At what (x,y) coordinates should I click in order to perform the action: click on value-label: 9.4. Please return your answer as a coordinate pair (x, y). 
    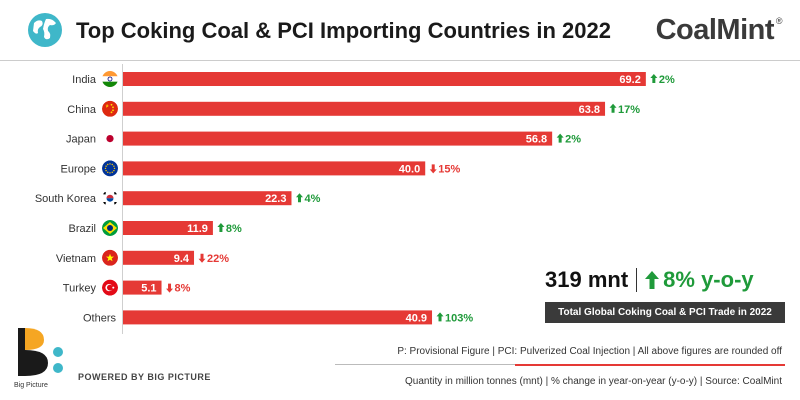
    Looking at the image, I should click on (182, 259).